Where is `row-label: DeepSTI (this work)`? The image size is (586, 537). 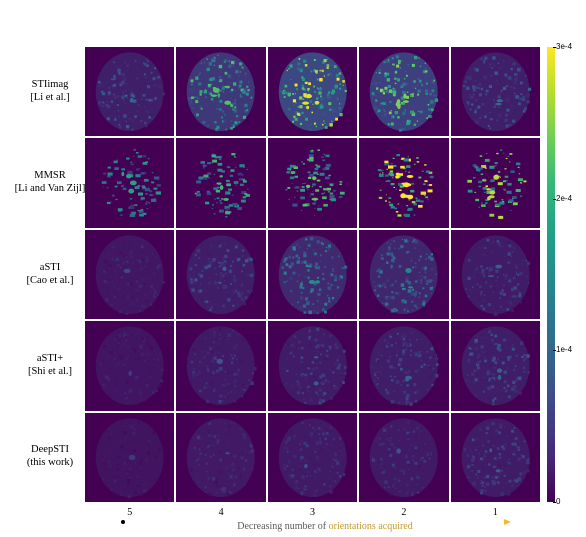 row-label: DeepSTI (this work) is located at coordinates (50, 456).